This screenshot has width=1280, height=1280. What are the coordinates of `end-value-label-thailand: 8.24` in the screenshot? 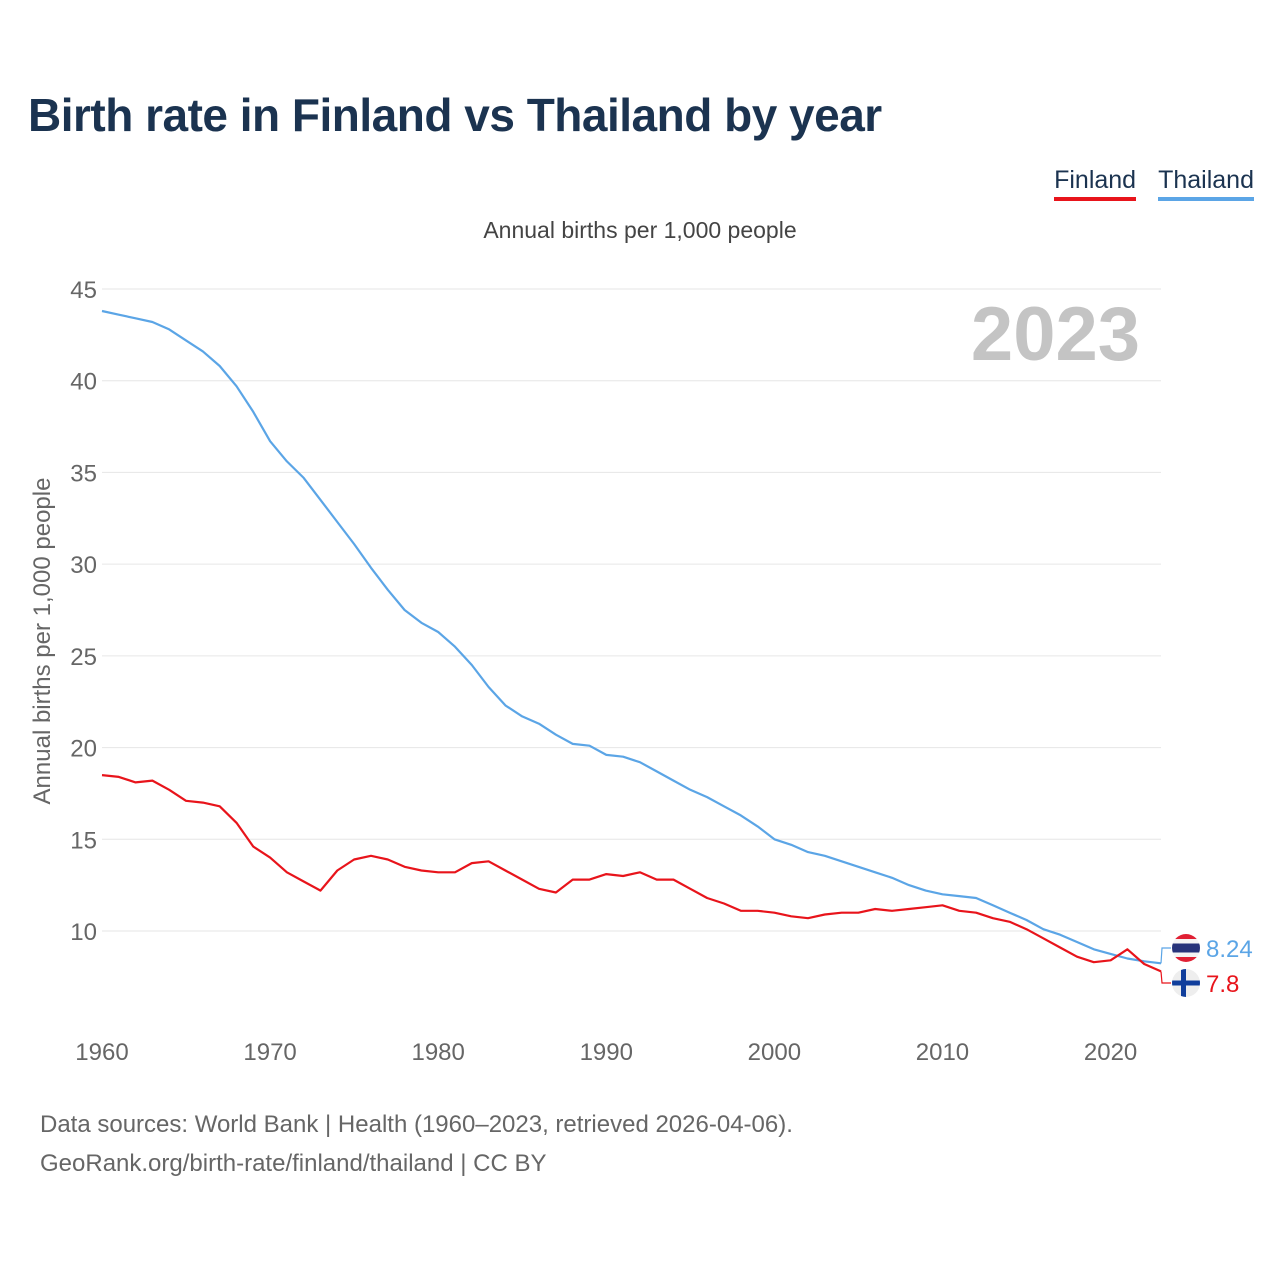 It's located at (1229, 949).